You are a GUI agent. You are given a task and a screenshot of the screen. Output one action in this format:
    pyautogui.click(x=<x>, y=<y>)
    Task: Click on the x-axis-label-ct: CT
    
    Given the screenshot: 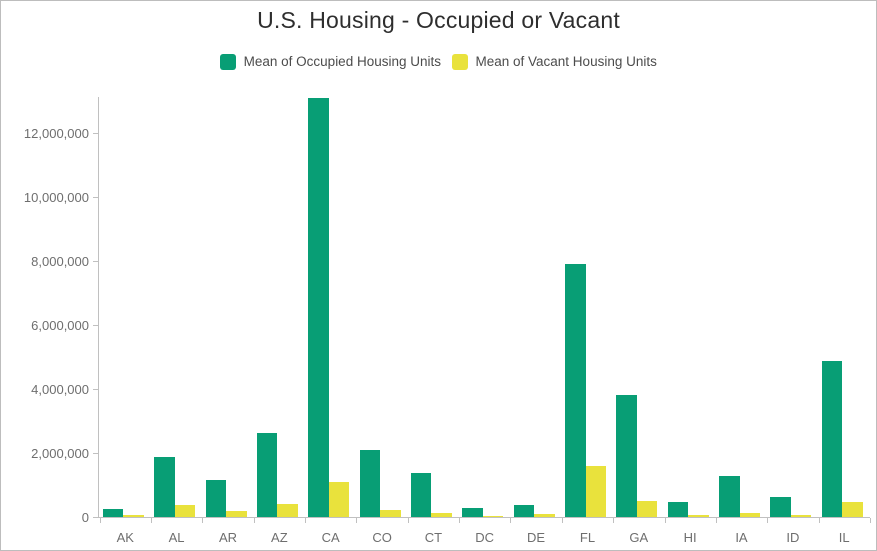 What is the action you would take?
    pyautogui.click(x=433, y=537)
    